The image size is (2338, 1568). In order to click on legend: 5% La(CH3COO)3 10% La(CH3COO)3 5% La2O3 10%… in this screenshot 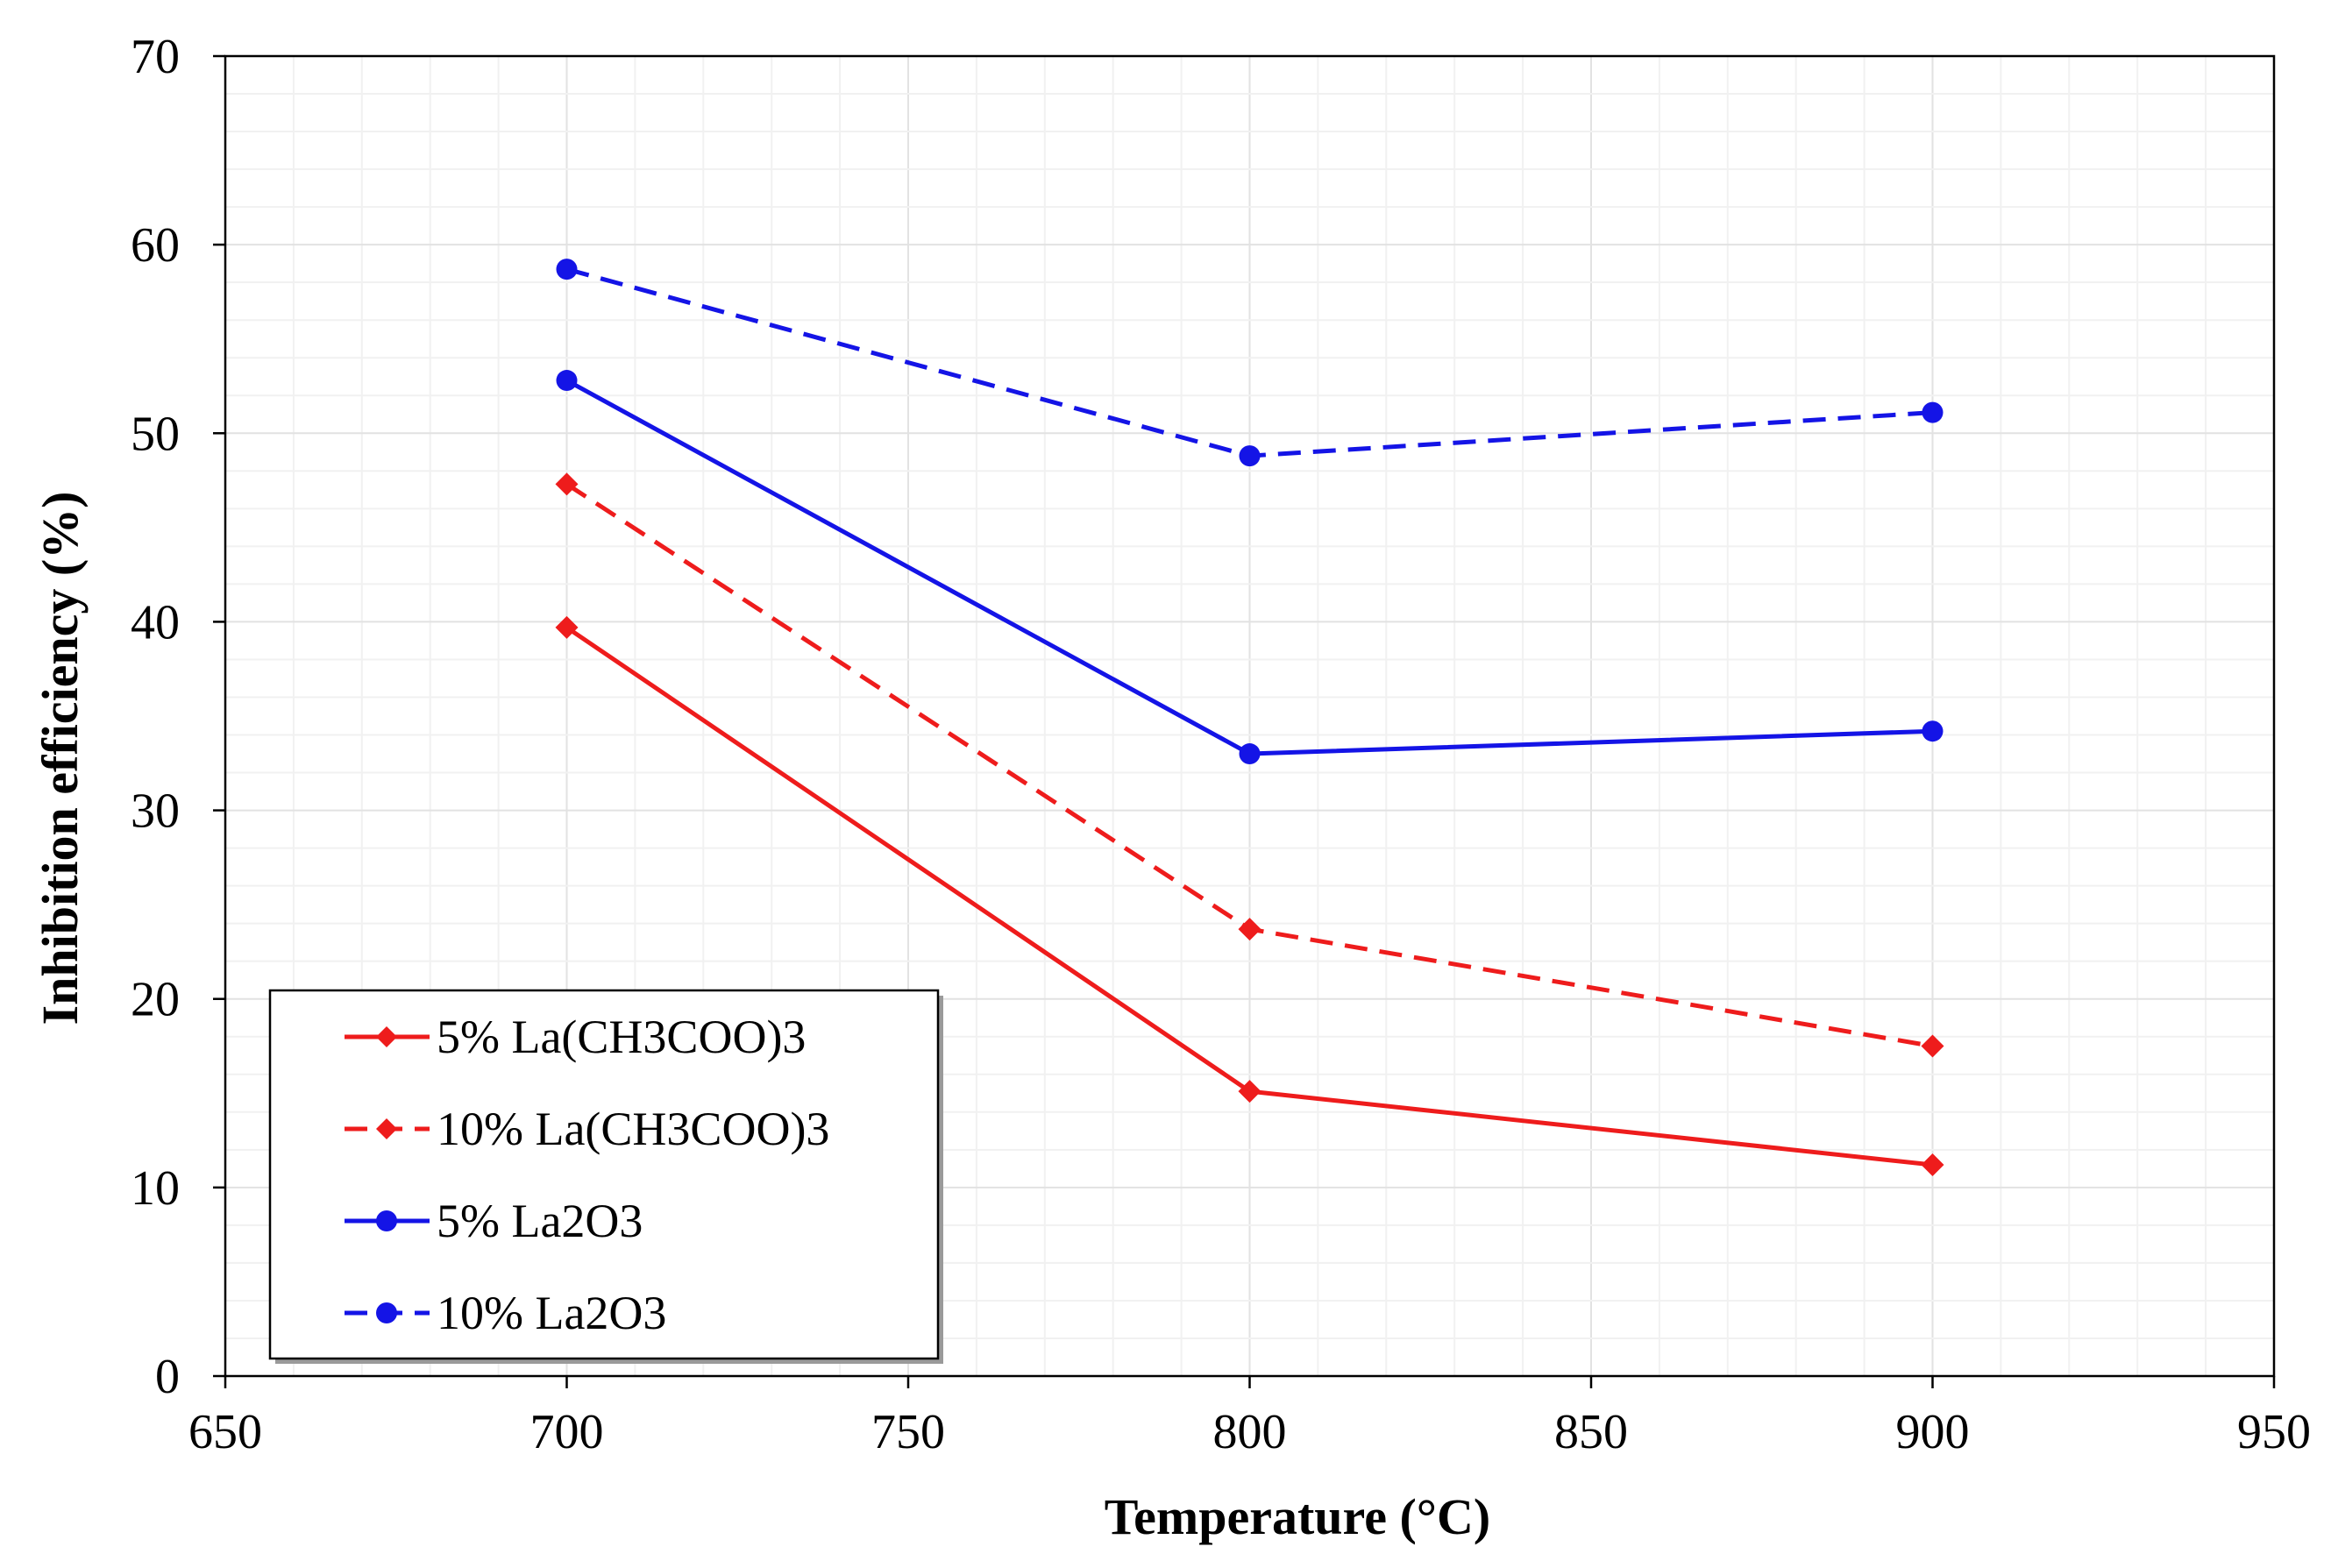, I will do `click(605, 1176)`.